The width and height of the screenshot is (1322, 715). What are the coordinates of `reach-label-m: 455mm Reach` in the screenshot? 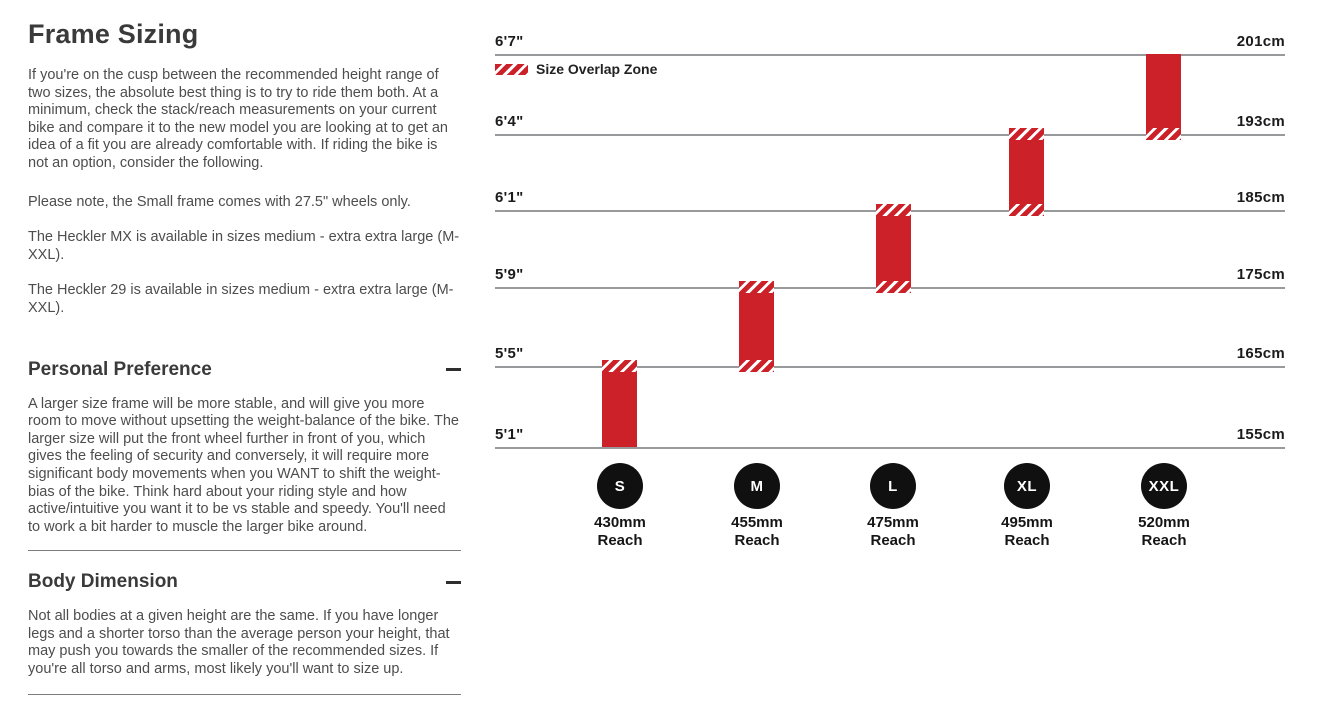 It's located at (757, 531).